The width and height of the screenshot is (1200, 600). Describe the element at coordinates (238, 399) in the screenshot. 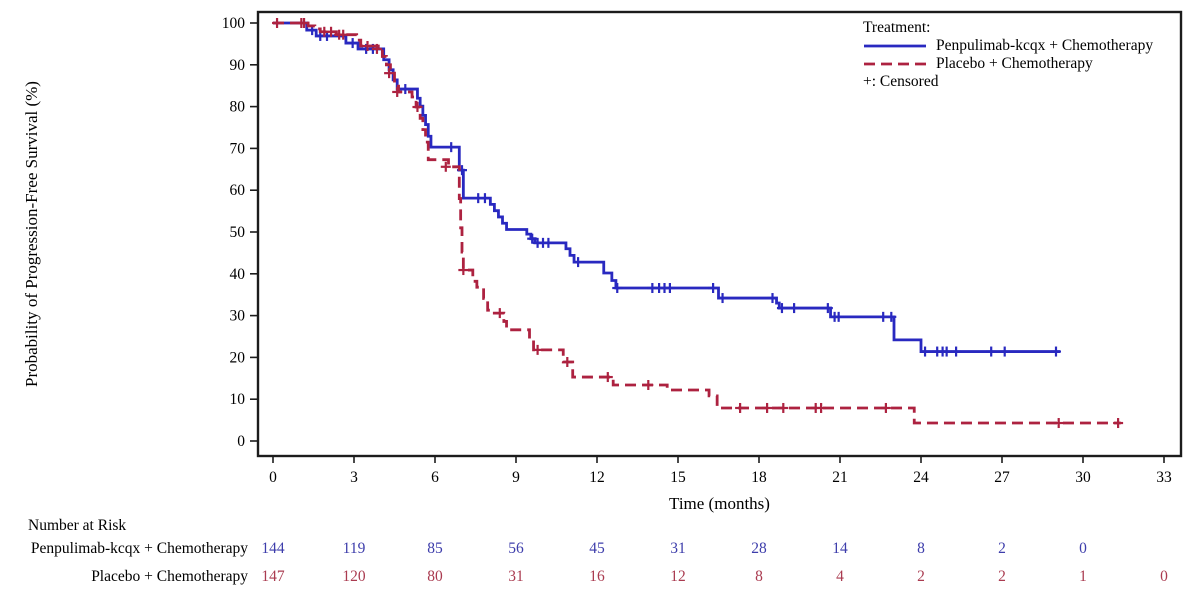

I see `y-tick-label: 10` at that location.